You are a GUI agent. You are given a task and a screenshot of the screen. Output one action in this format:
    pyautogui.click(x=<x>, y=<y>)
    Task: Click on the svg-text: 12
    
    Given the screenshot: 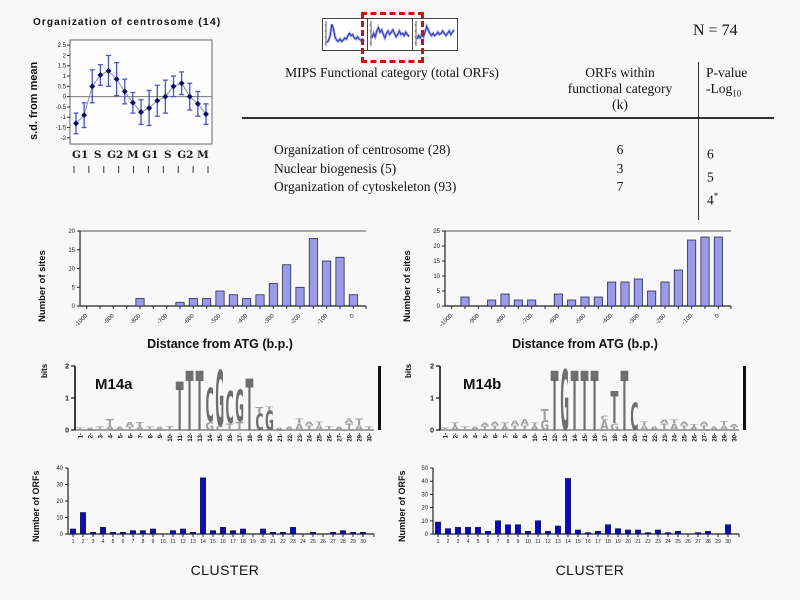 What is the action you would take?
    pyautogui.click(x=183, y=542)
    